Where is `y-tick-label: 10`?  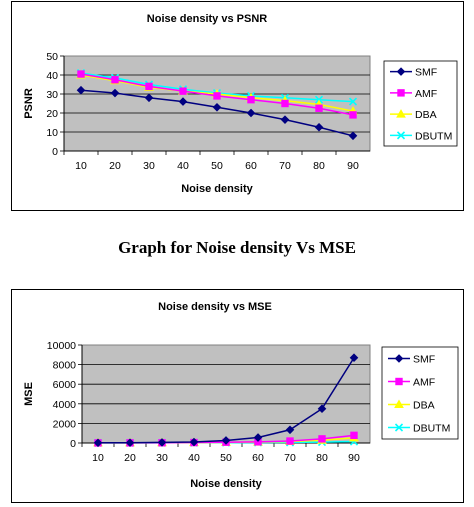
y-tick-label: 10 is located at coordinates (52, 133).